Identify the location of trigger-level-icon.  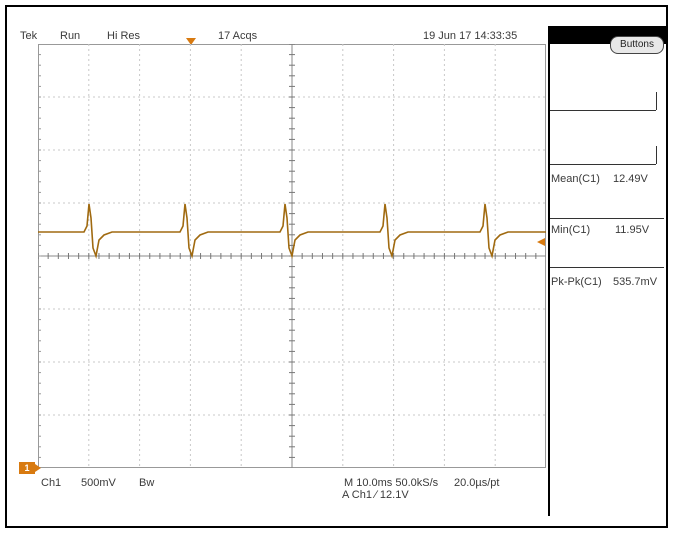
(541, 242).